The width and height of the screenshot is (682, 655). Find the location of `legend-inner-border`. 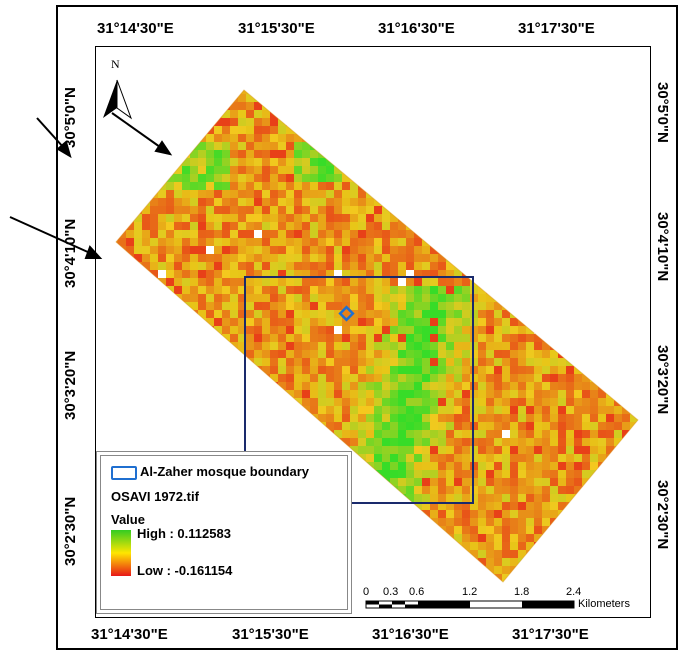

legend-inner-border is located at coordinates (224, 532).